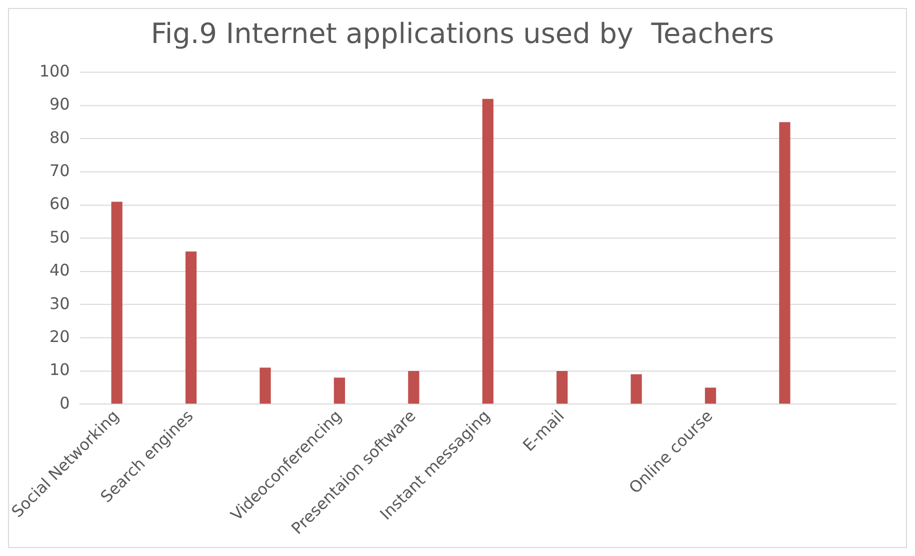  What do you see at coordinates (54, 71) in the screenshot?
I see `y-tick-label: 100` at bounding box center [54, 71].